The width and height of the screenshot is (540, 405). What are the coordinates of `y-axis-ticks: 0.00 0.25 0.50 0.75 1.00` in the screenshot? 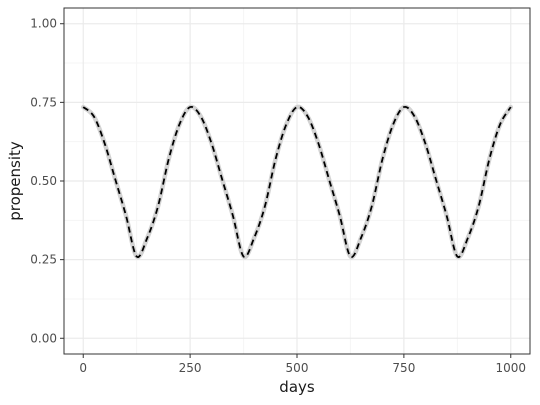 It's located at (47, 181).